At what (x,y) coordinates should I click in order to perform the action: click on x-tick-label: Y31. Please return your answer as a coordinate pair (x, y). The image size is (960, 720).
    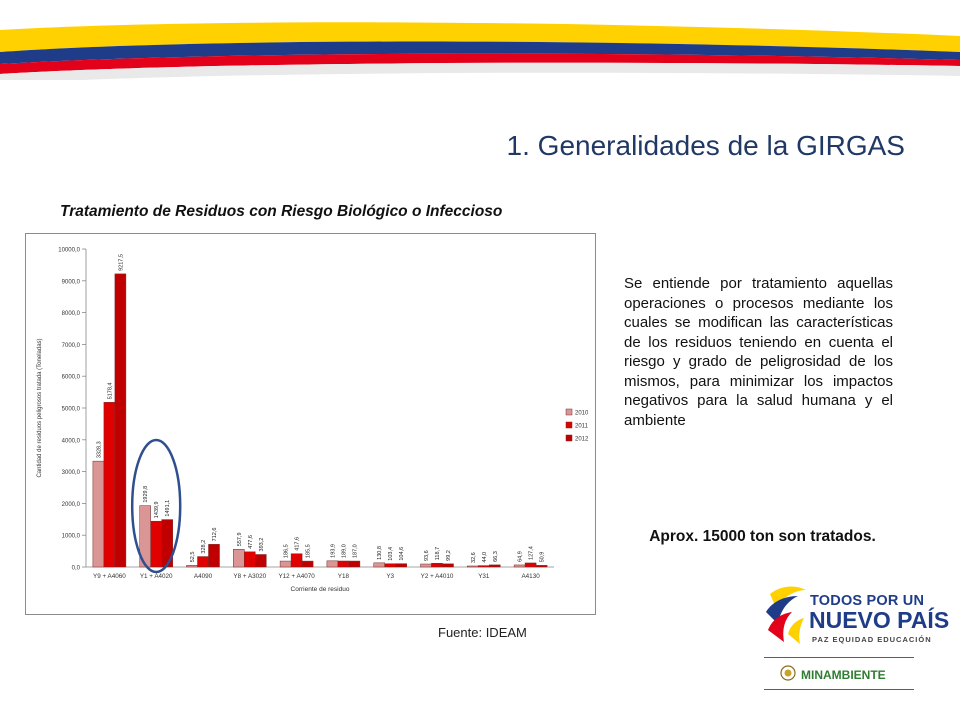
    Looking at the image, I should click on (484, 576).